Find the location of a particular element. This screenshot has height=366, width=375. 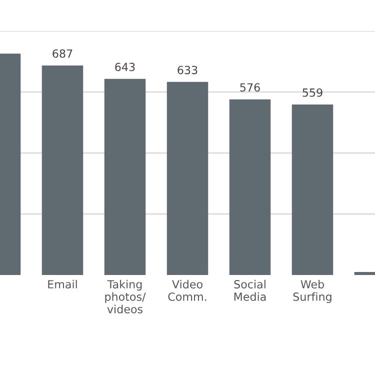

x-tick-label: Web Surfing is located at coordinates (312, 292).